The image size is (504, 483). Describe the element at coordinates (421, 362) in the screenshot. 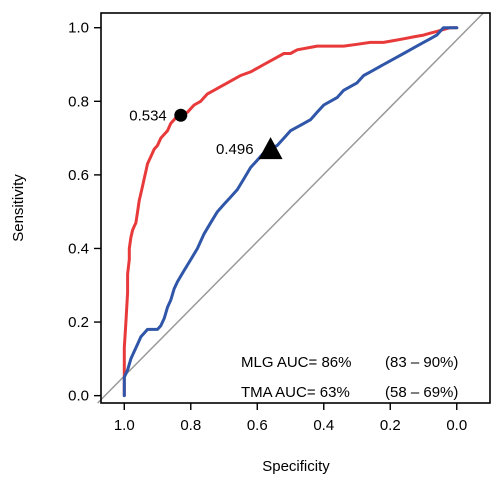

I see `legend-ci-mlg: (83 – 90%)` at that location.